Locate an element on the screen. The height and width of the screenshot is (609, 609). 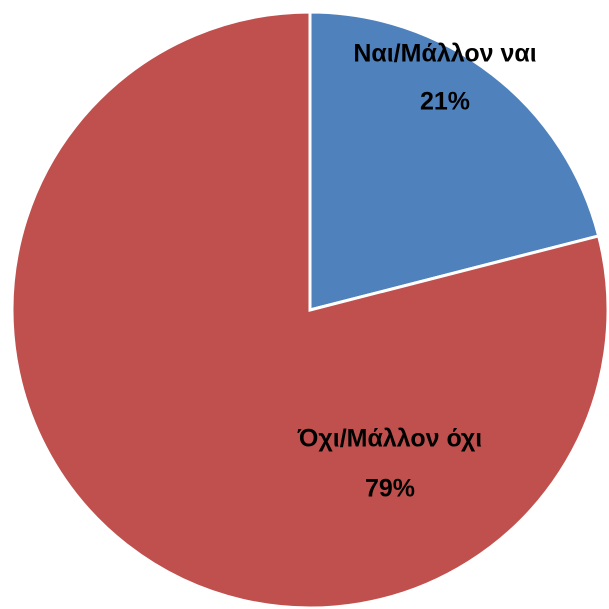
slice-category-label: Ναι/Μάλλον ναι is located at coordinates (444, 54).